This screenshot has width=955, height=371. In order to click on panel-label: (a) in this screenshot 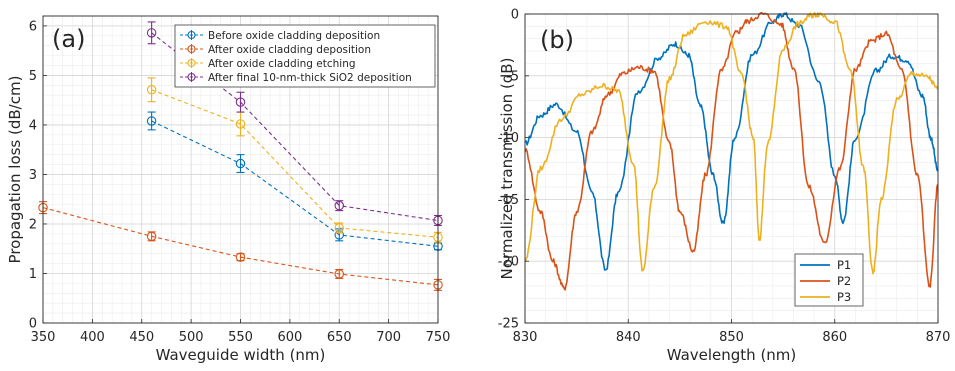, I will do `click(68, 39)`.